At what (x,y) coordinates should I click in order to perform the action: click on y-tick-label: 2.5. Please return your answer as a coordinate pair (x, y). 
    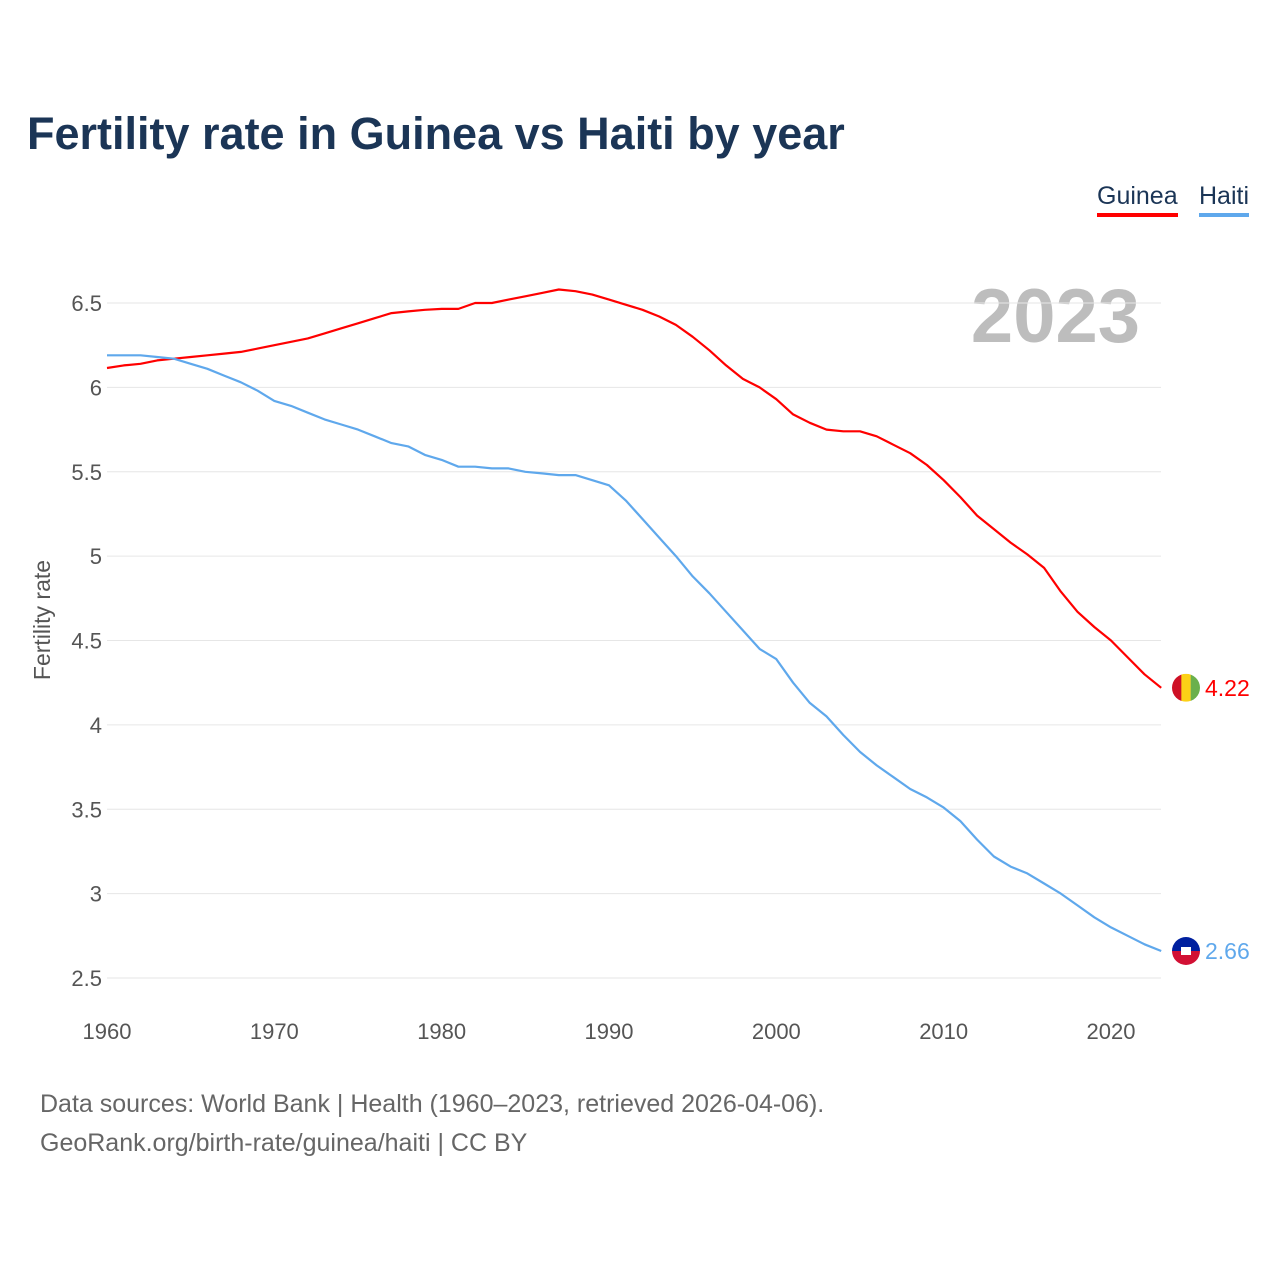
    Looking at the image, I should click on (86, 978).